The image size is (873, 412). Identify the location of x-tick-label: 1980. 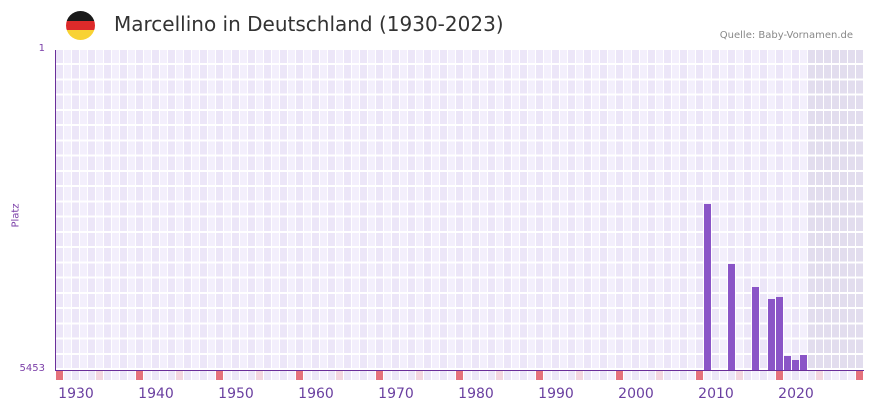
(476, 394).